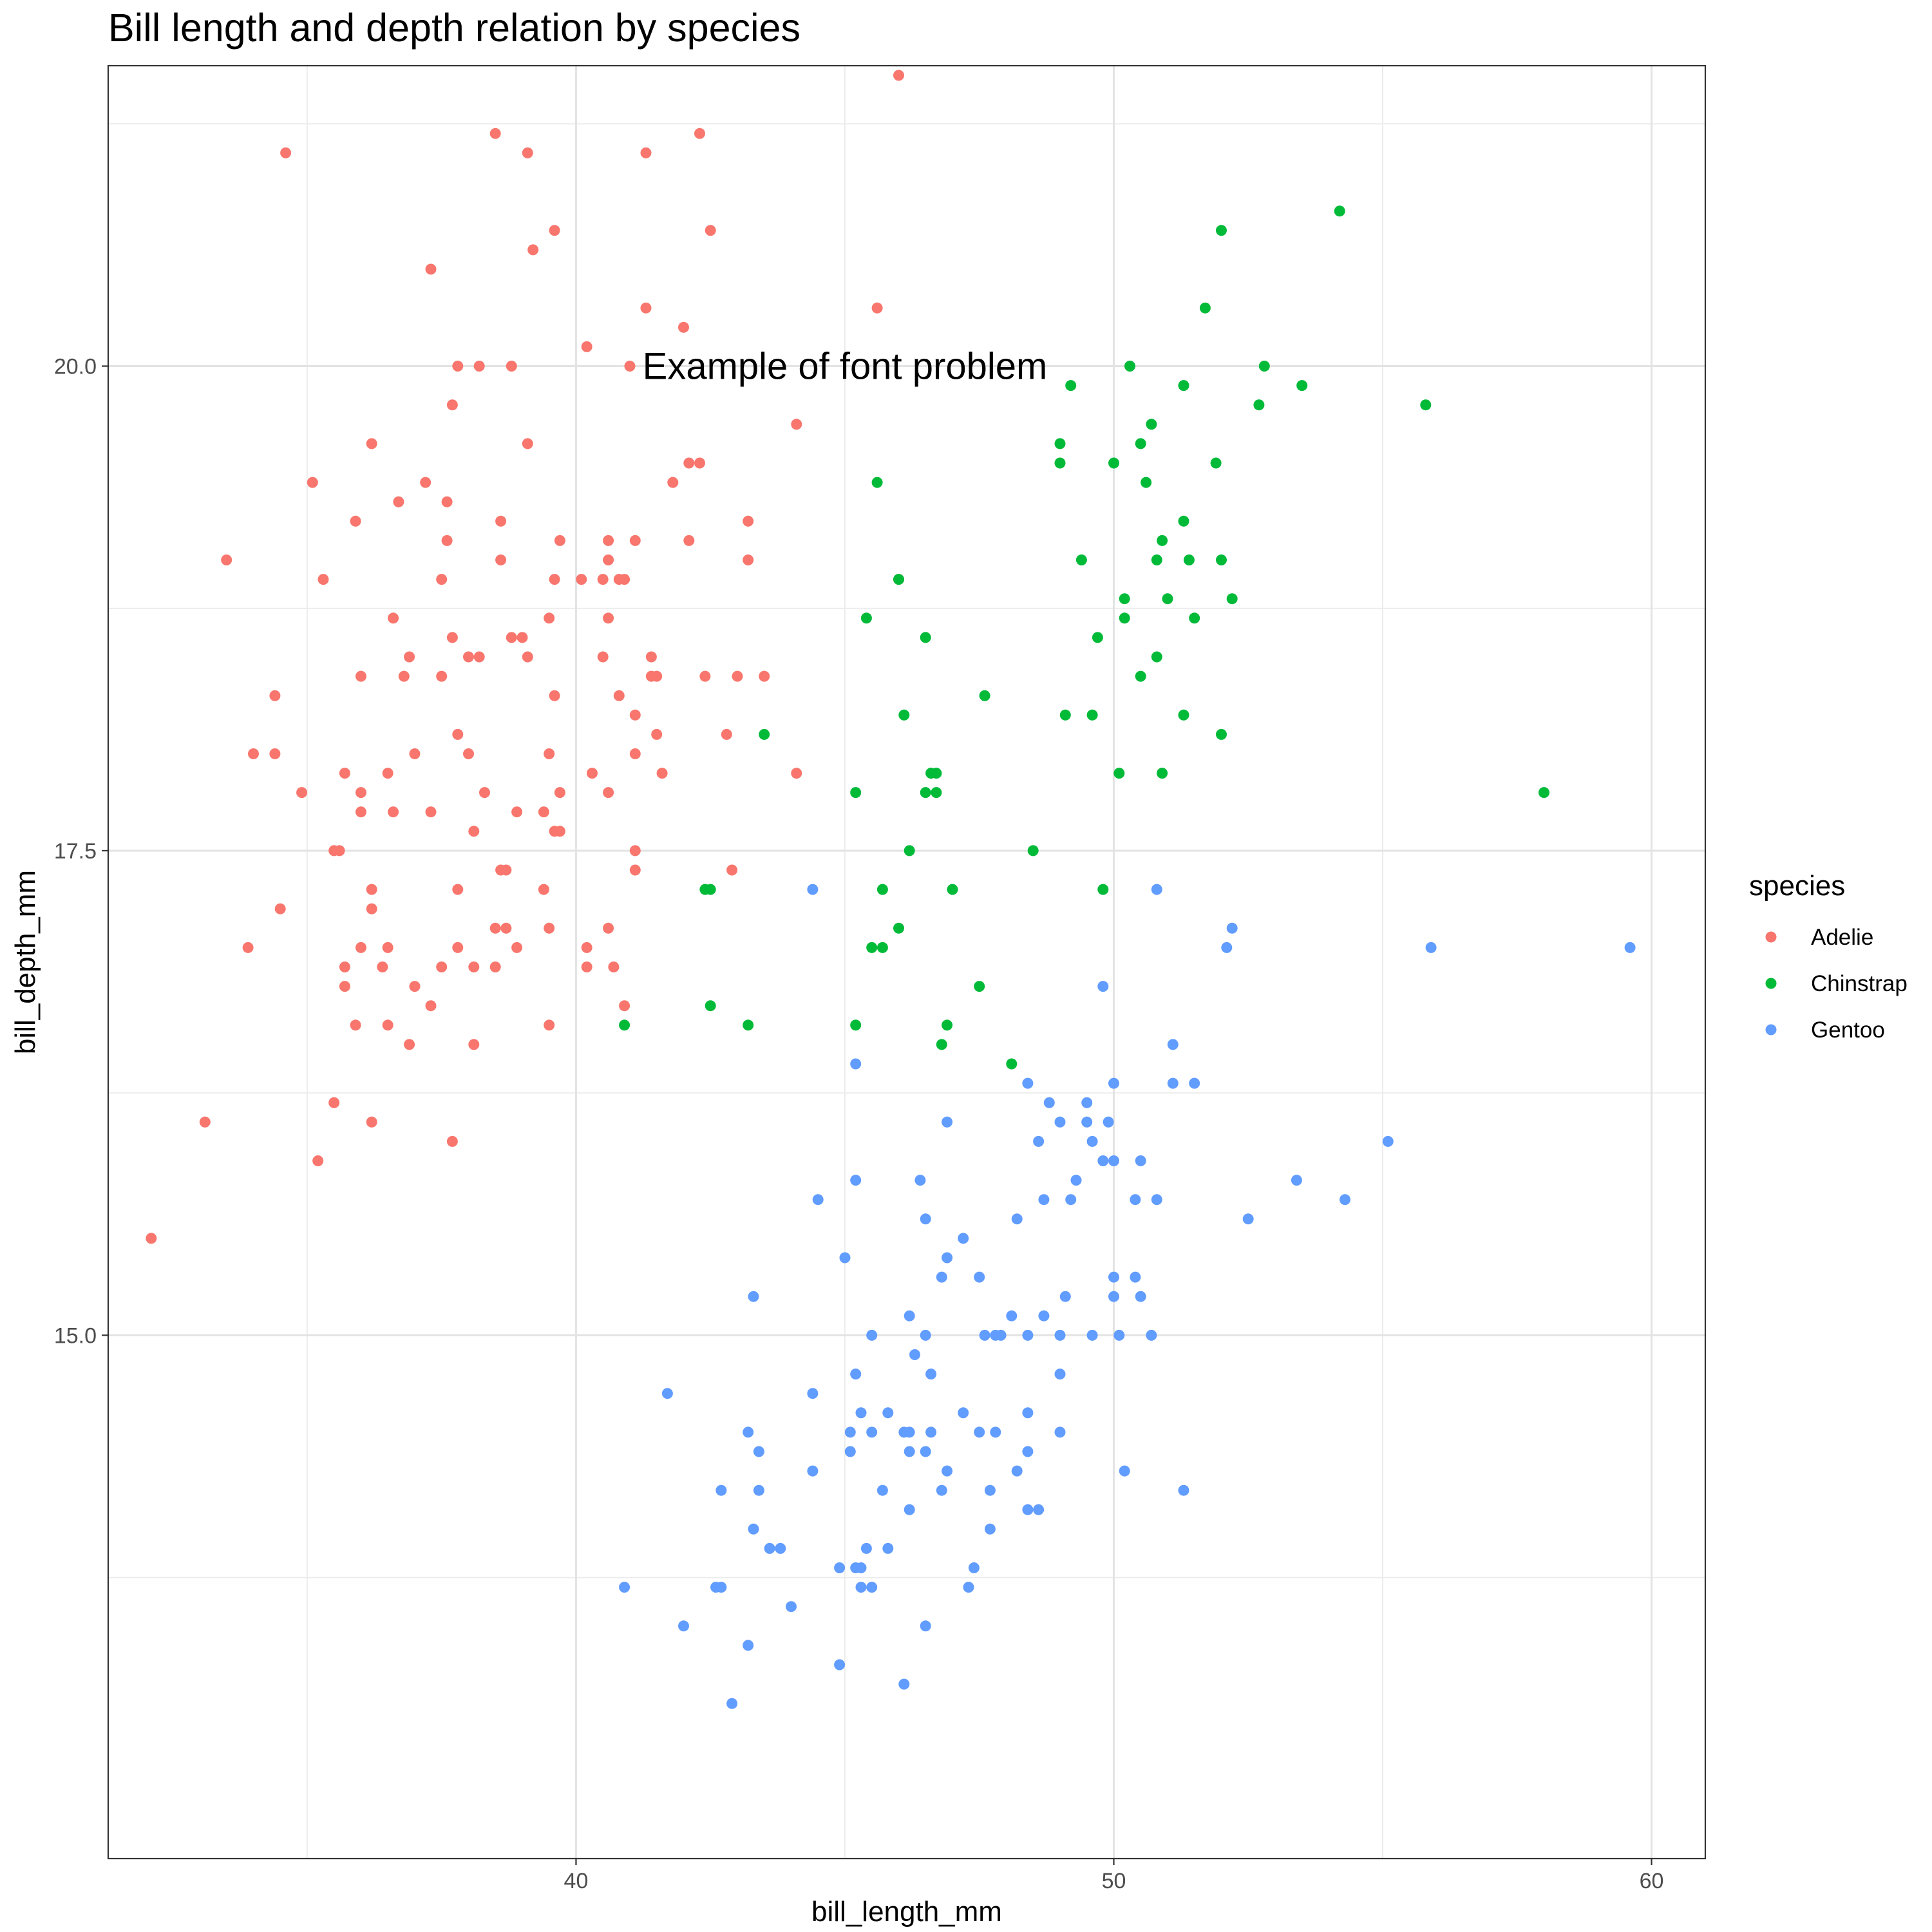  I want to click on y-tick-label: 15.0, so click(75, 1335).